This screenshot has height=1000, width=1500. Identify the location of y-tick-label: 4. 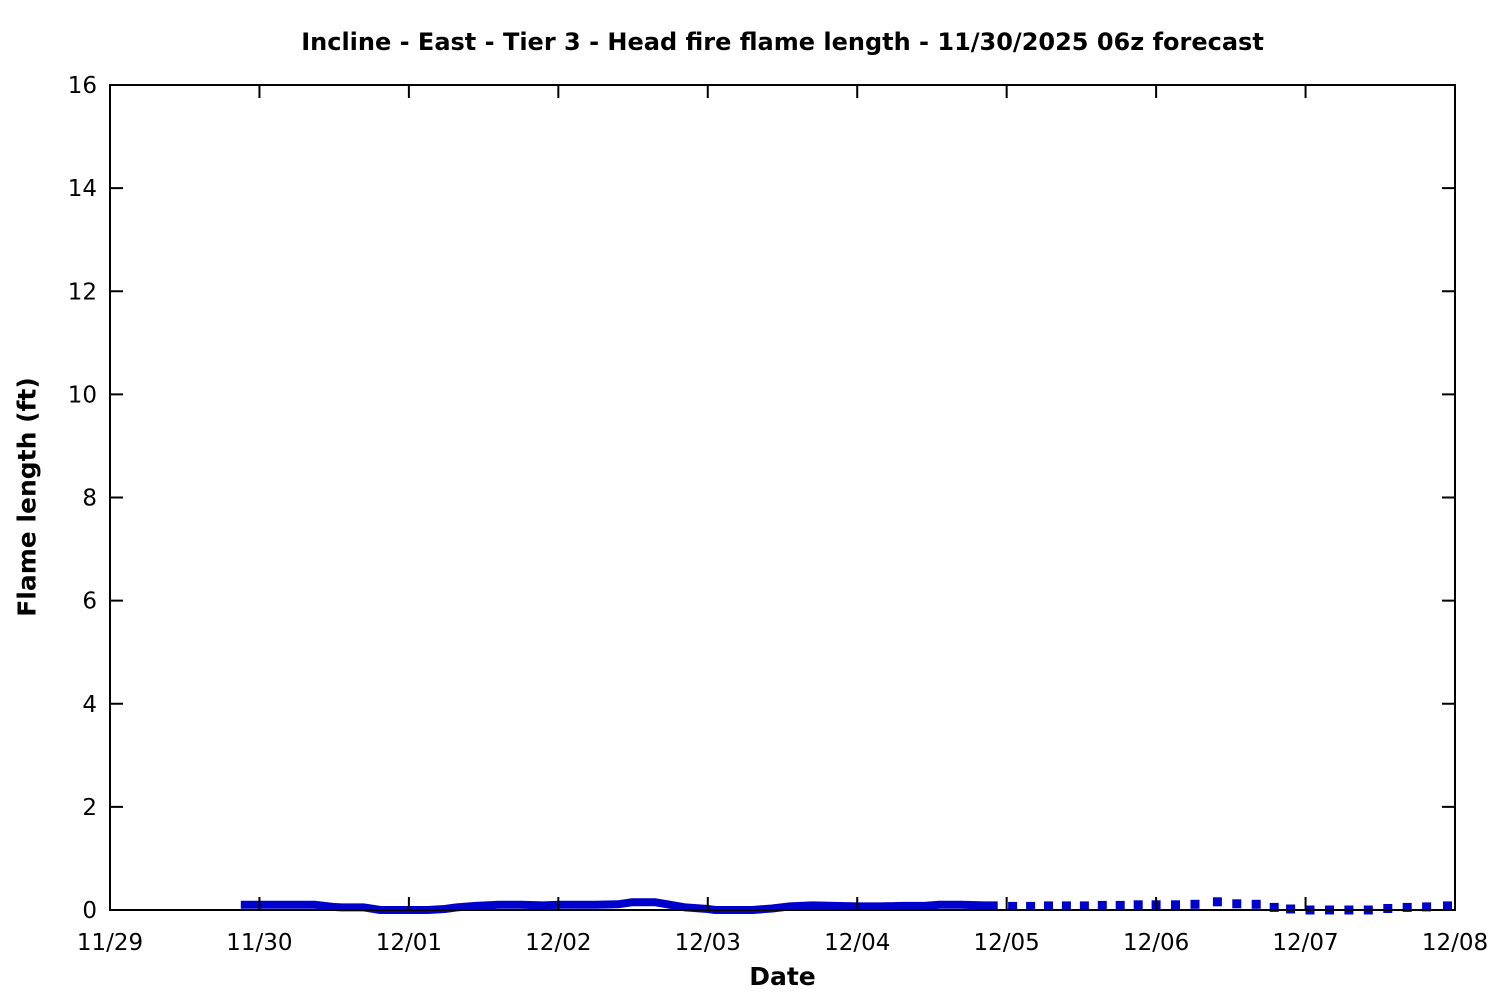
(89, 705).